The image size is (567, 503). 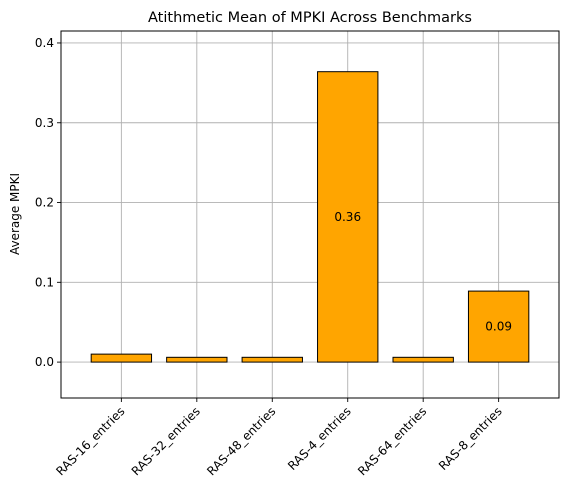 What do you see at coordinates (197, 359) in the screenshot?
I see `bar-RAS-32_entries` at bounding box center [197, 359].